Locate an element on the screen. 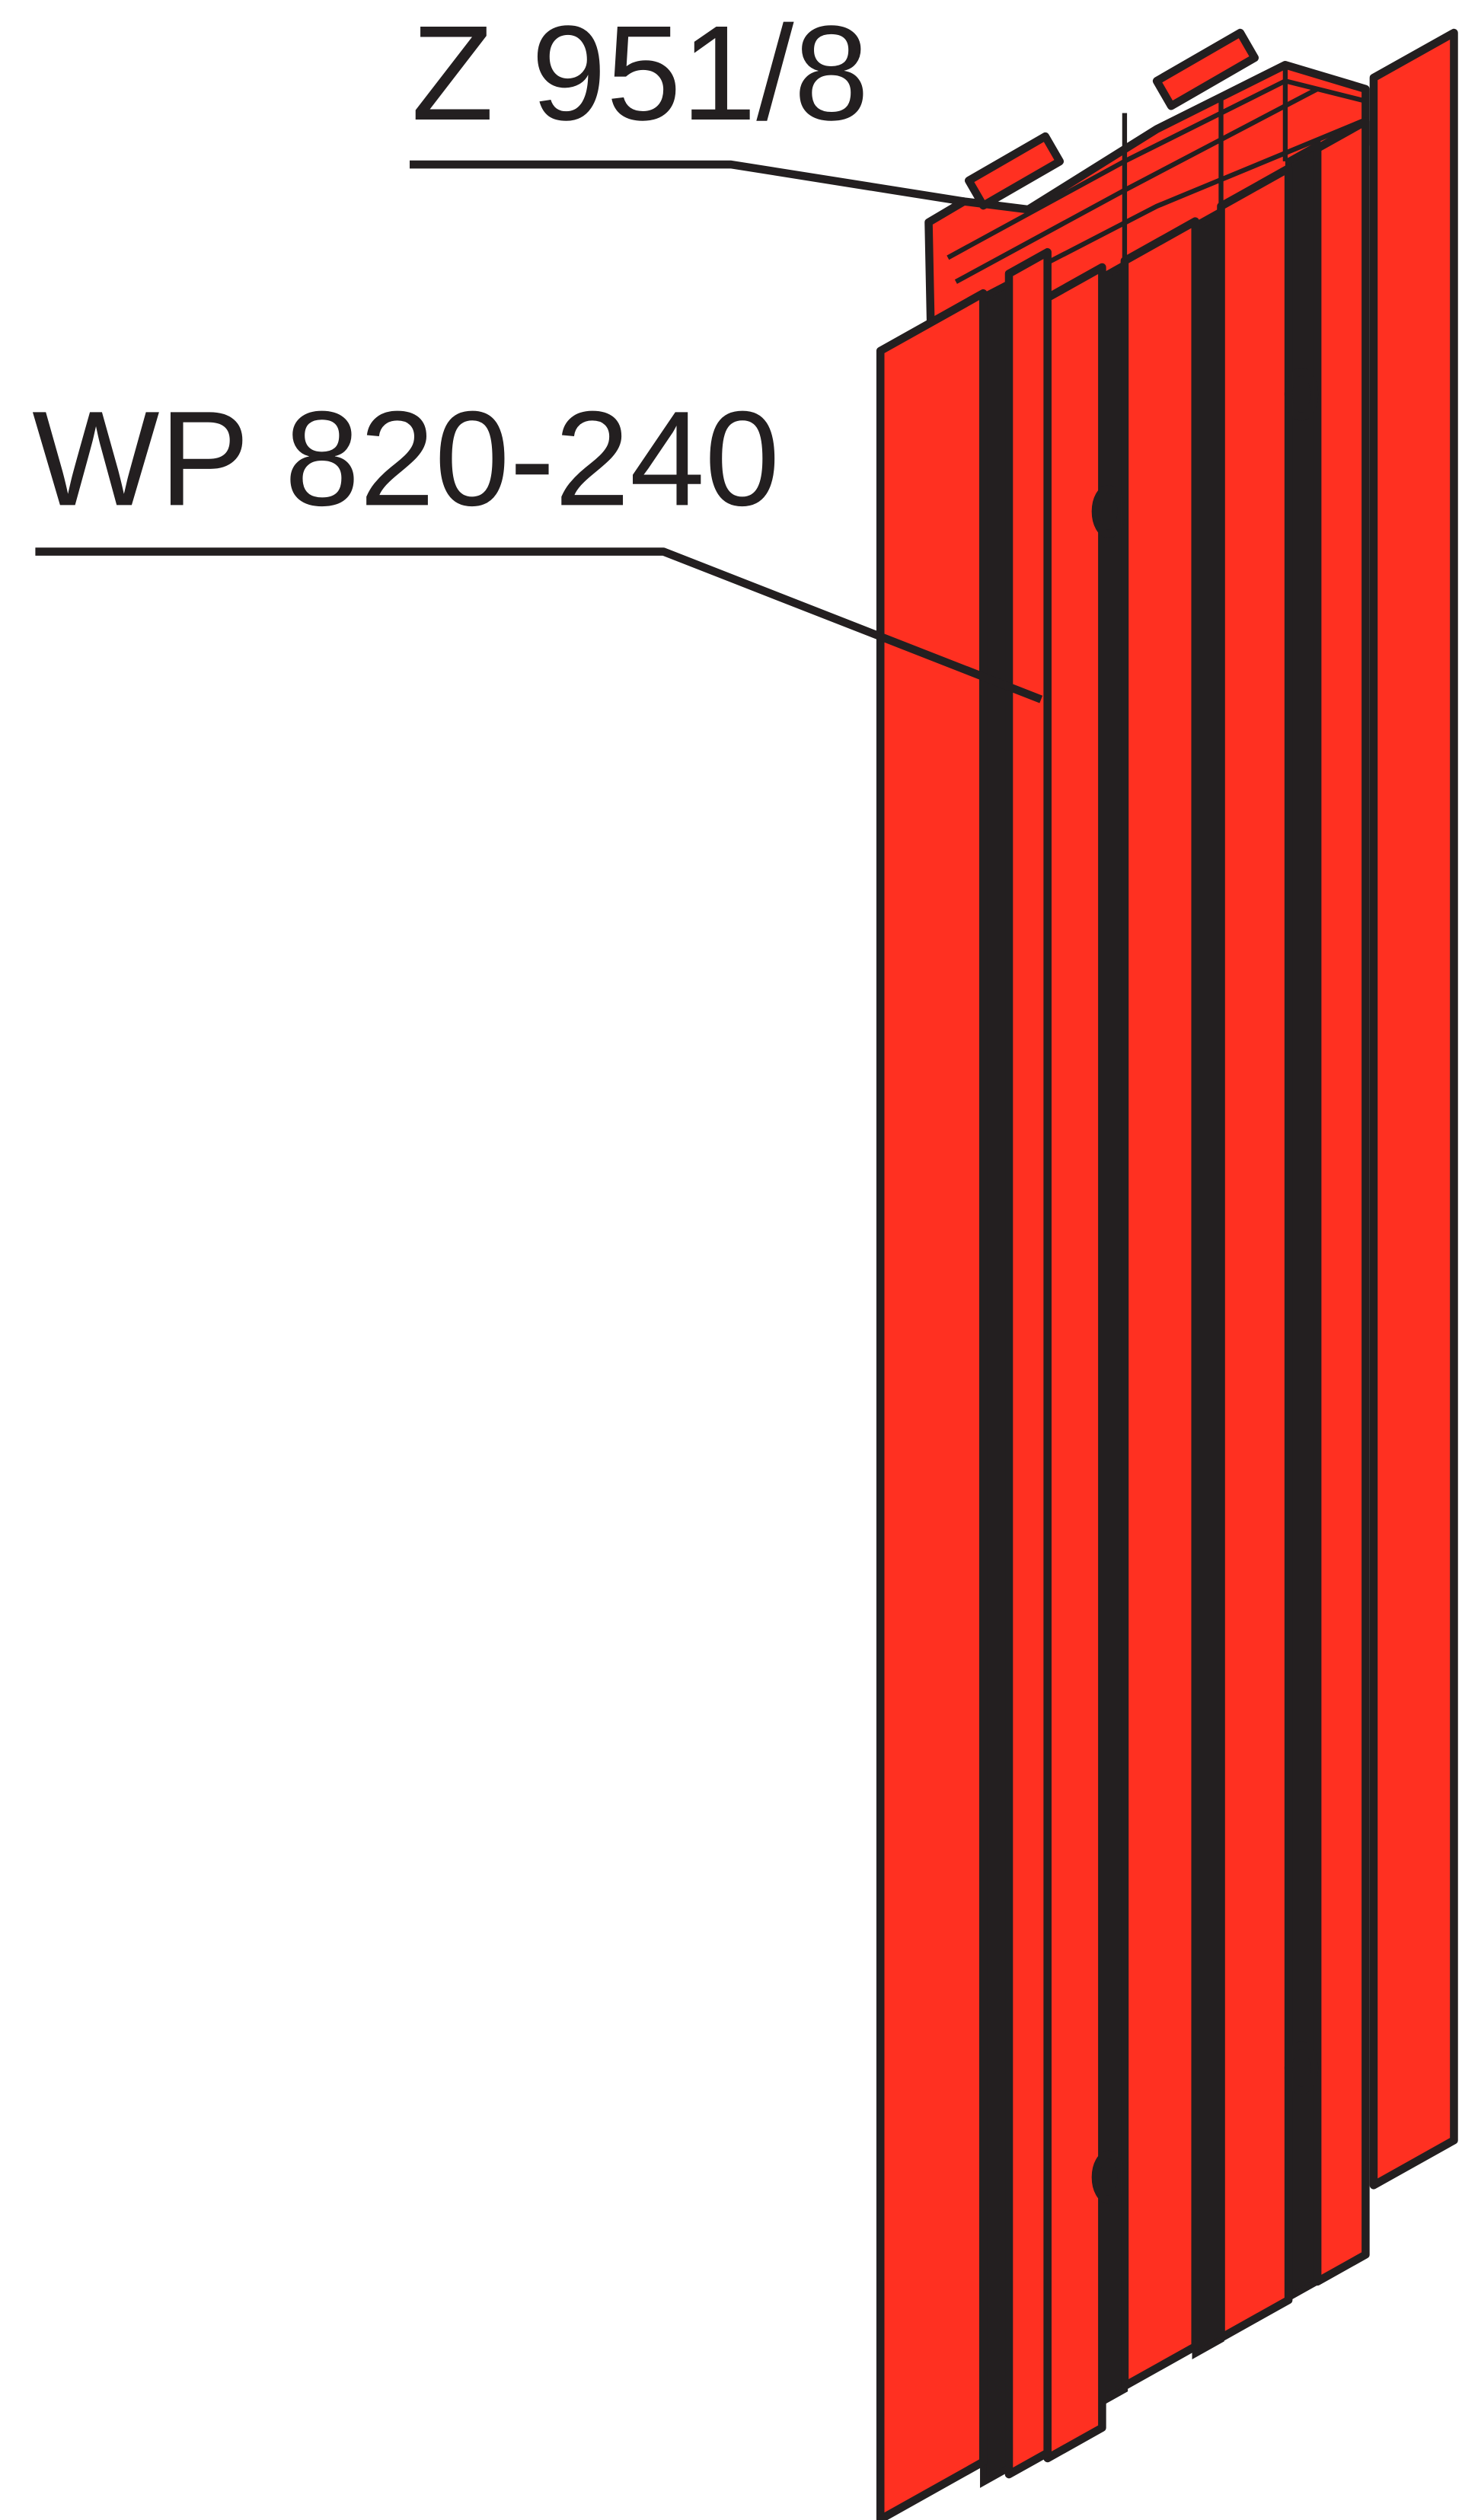 The image size is (1462, 2520). part-label: WP 820-240 is located at coordinates (406, 458).